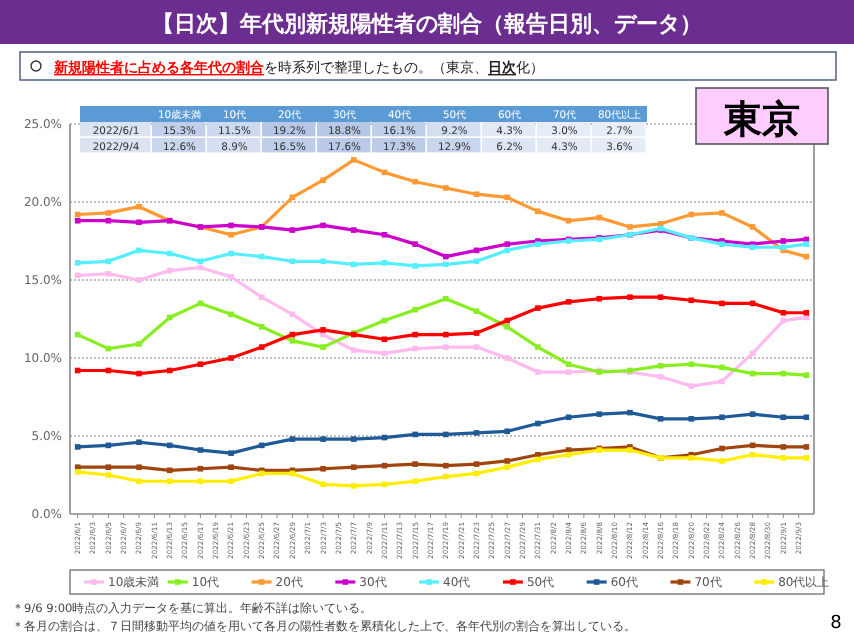 The height and width of the screenshot is (640, 854). I want to click on annotation: 東京, so click(761, 120).